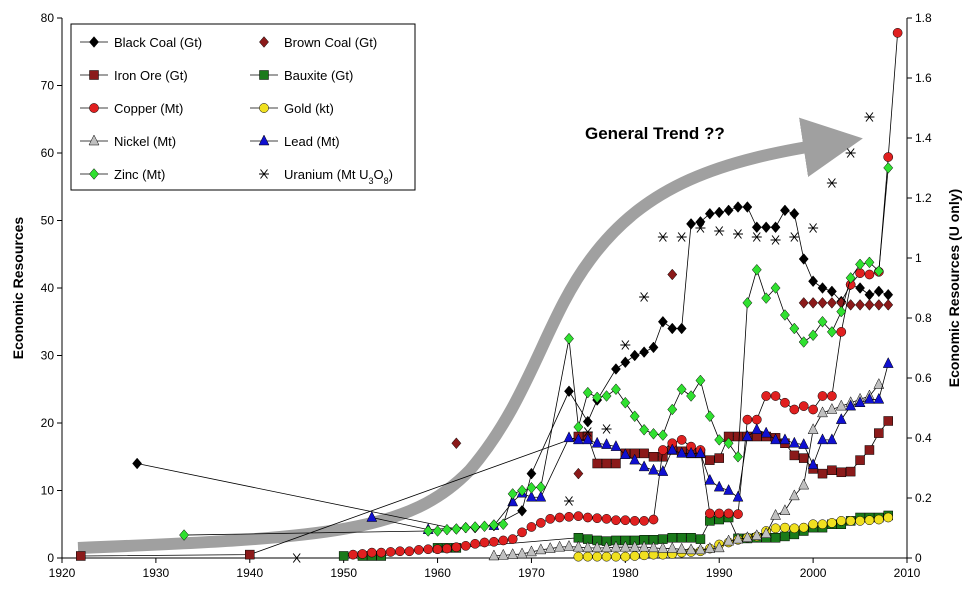 This screenshot has width=975, height=598. What do you see at coordinates (62, 573) in the screenshot?
I see `x-tick-label: 1920` at bounding box center [62, 573].